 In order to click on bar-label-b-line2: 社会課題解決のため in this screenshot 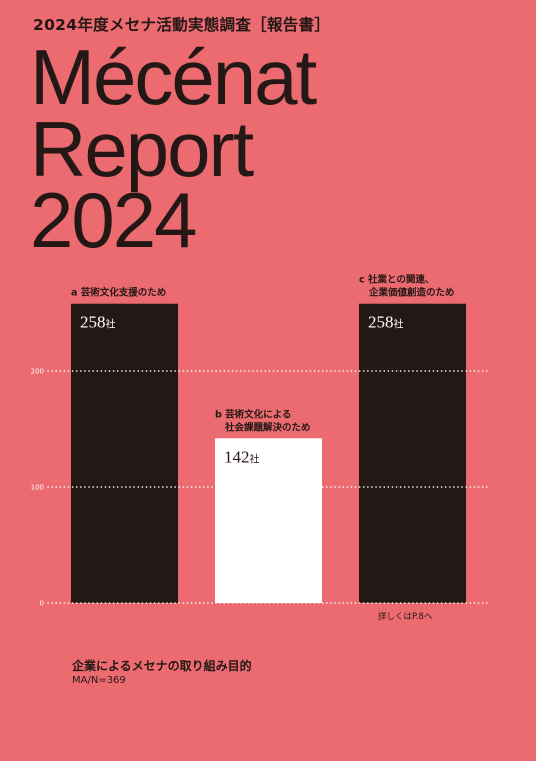, I will do `click(267, 427)`.